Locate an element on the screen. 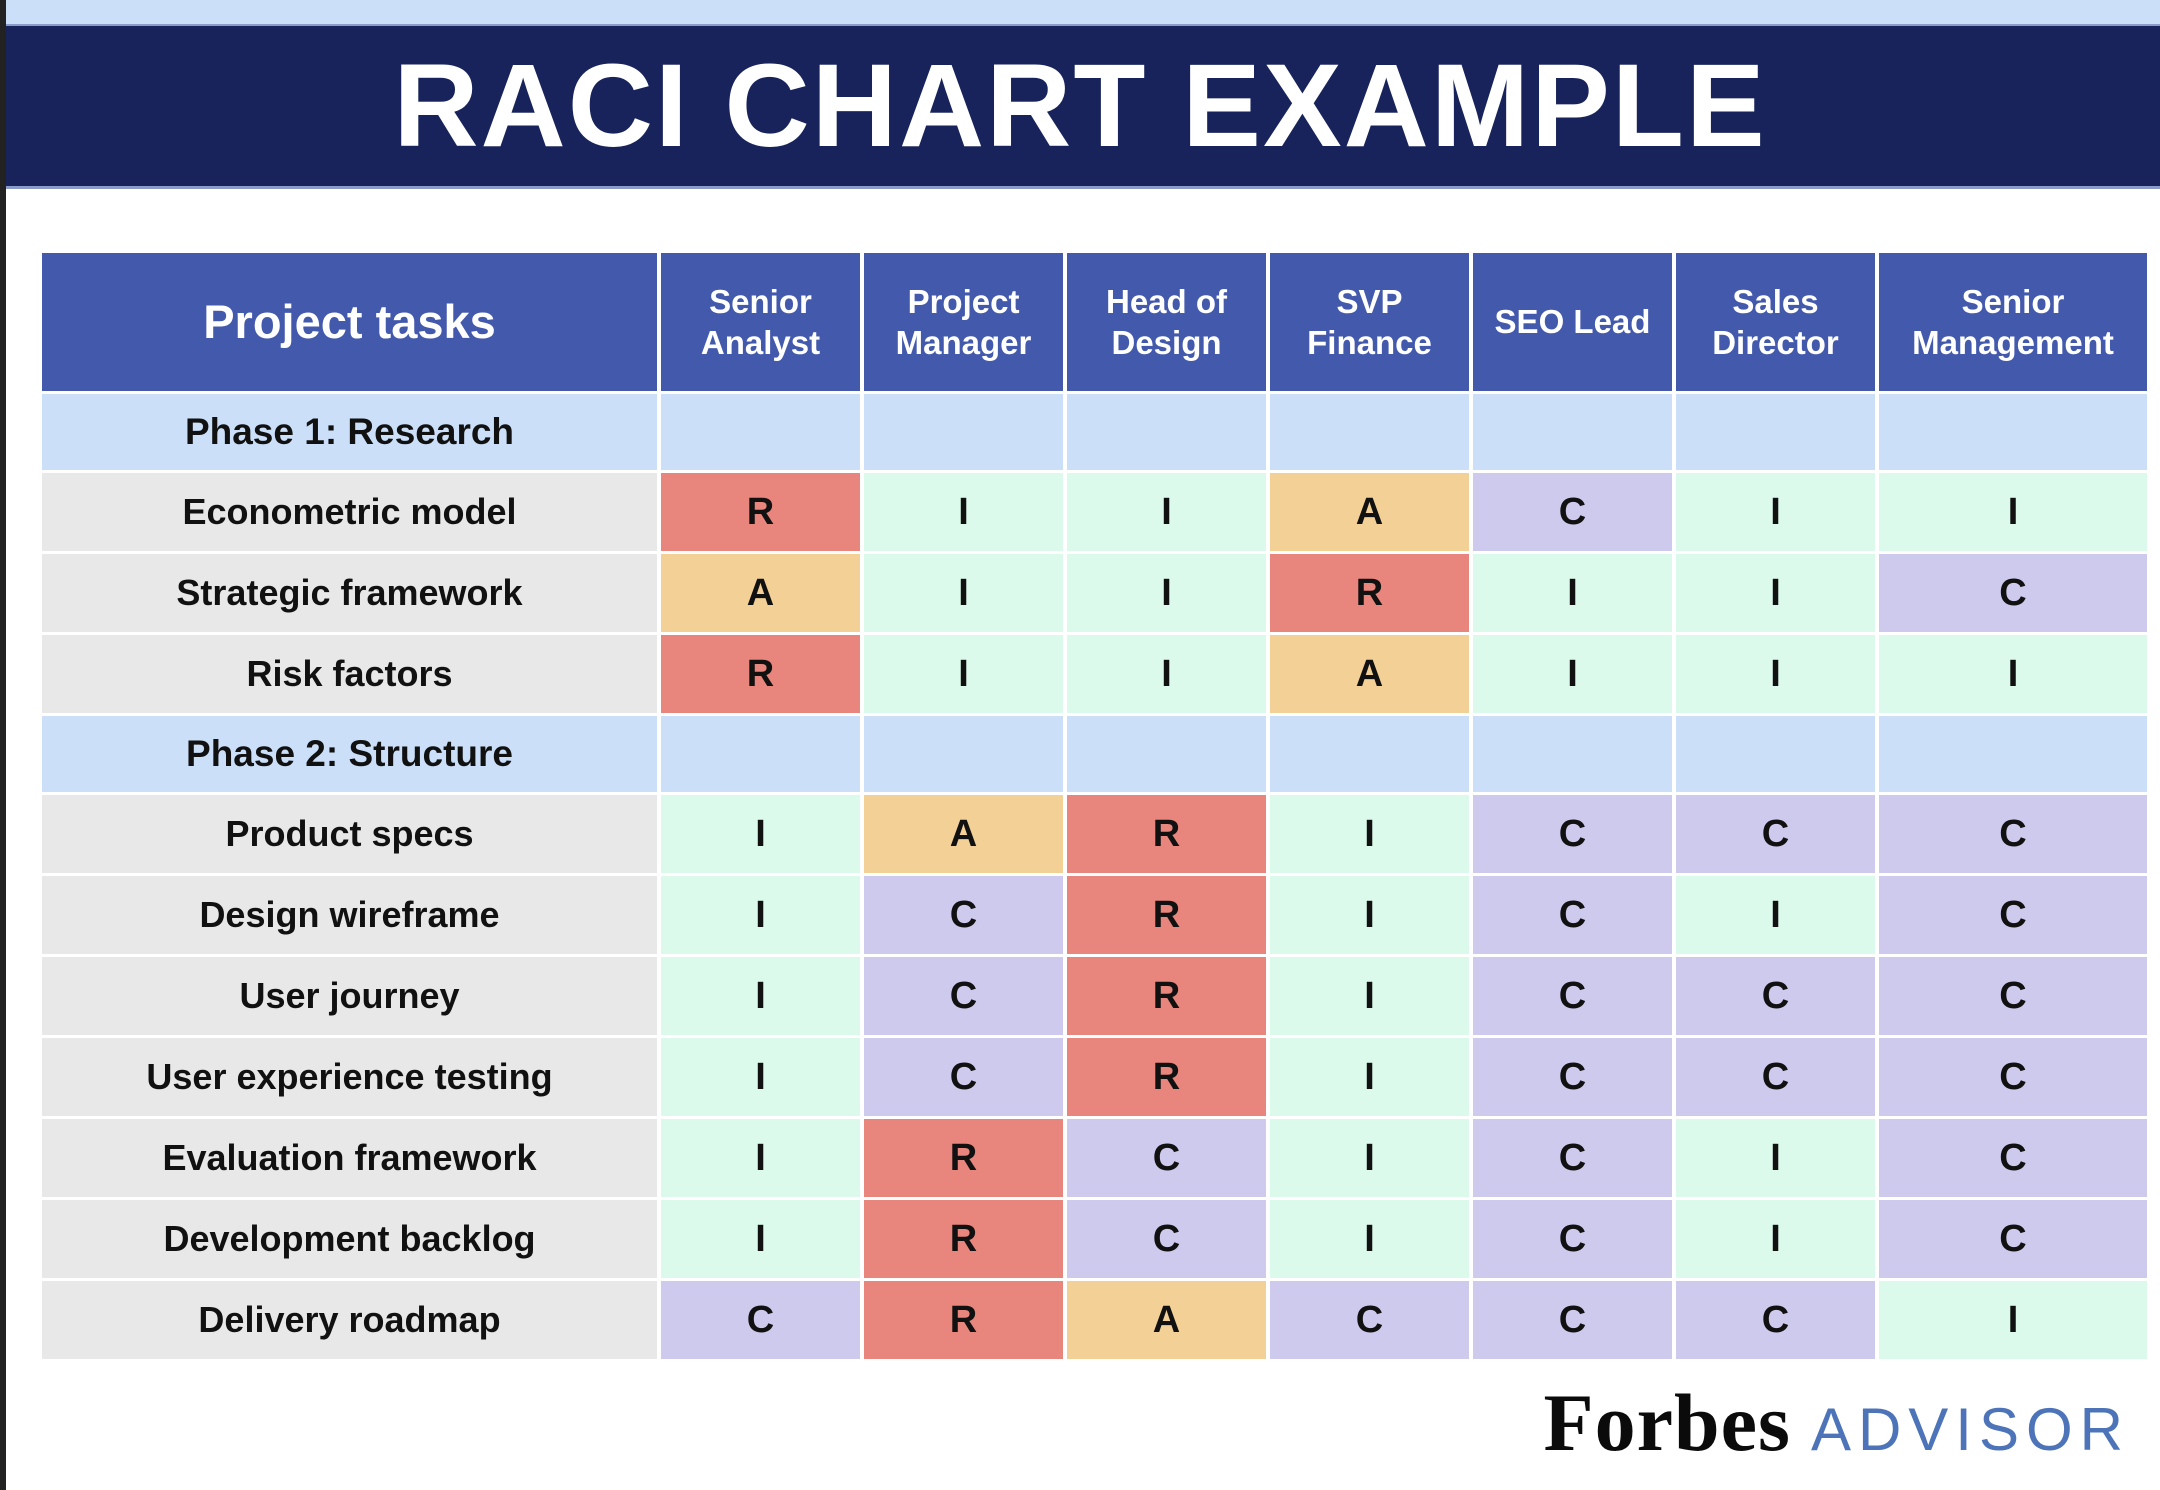 This screenshot has width=2160, height=1490. page-title: RACI CHART EXAMPLE is located at coordinates (1080, 106).